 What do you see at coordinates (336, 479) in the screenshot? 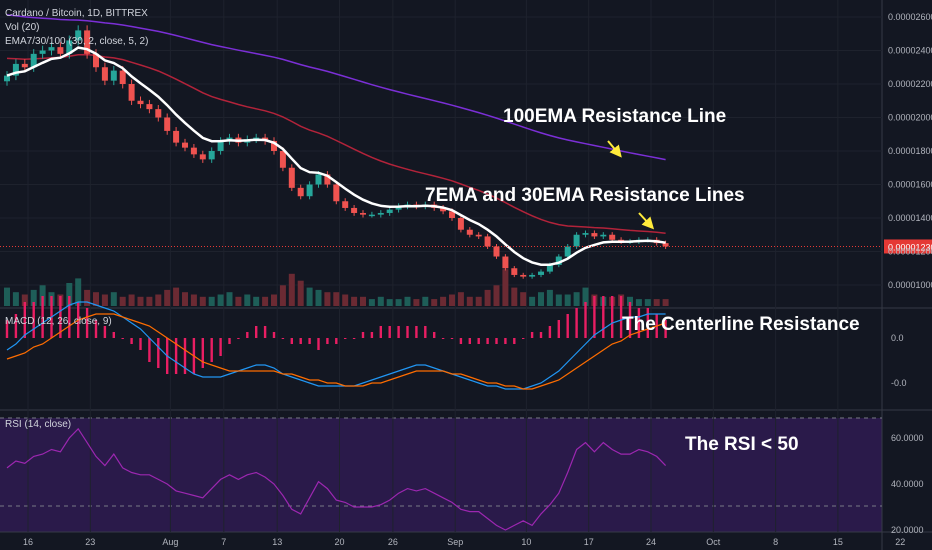
I see `rsi-line-group` at bounding box center [336, 479].